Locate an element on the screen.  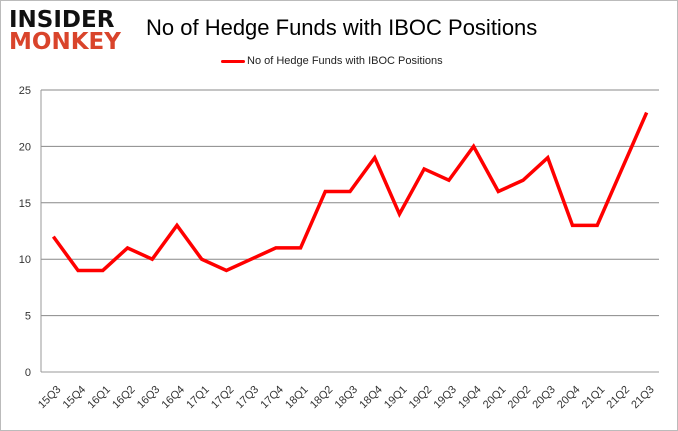
insider-monkey-logo: INSIDER MONKEY is located at coordinates (65, 31).